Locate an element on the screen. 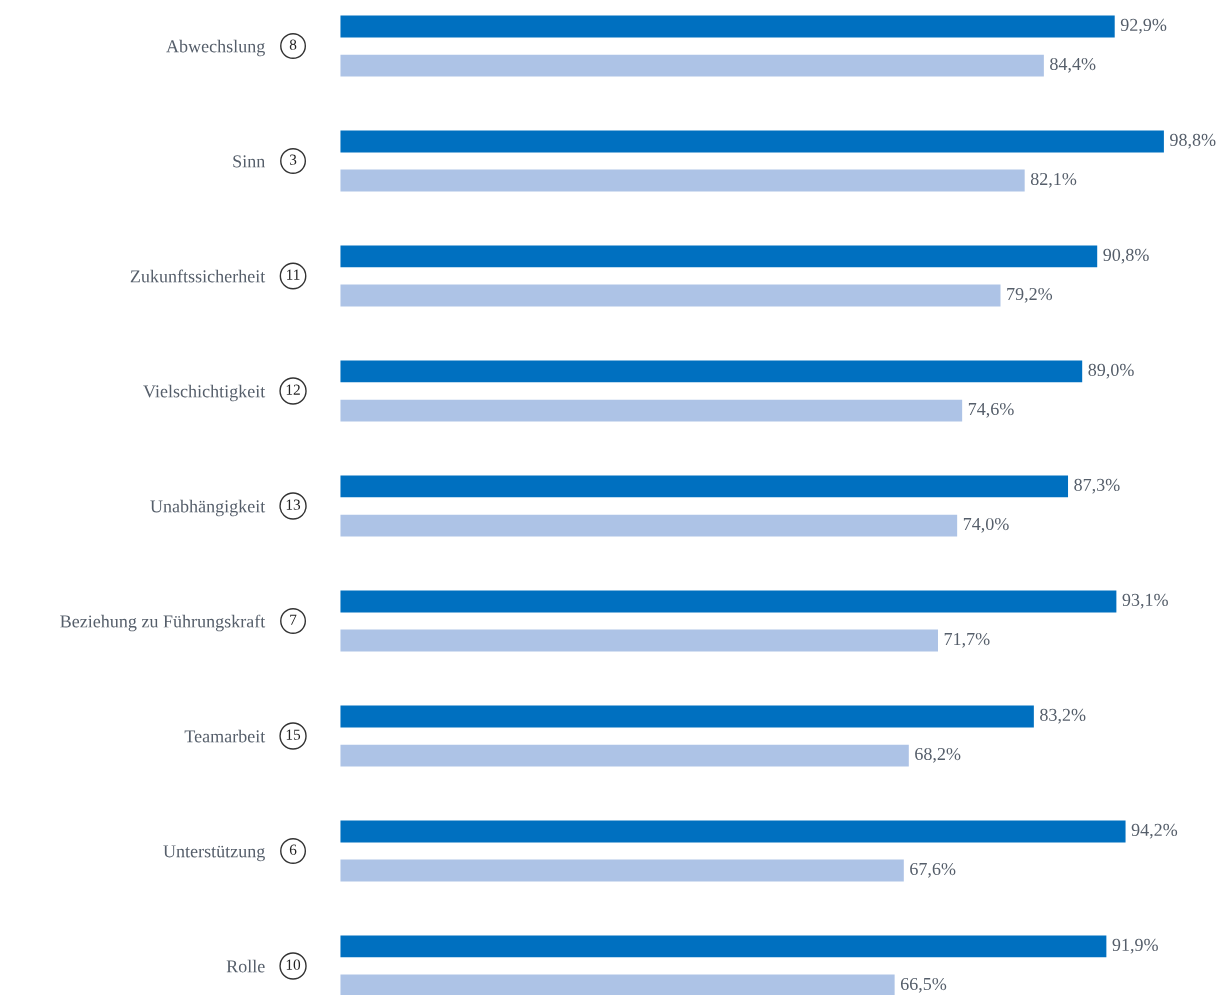 Image resolution: width=1224 pixels, height=995 pixels. y-tick-label: Unabhängigkeit is located at coordinates (208, 508).